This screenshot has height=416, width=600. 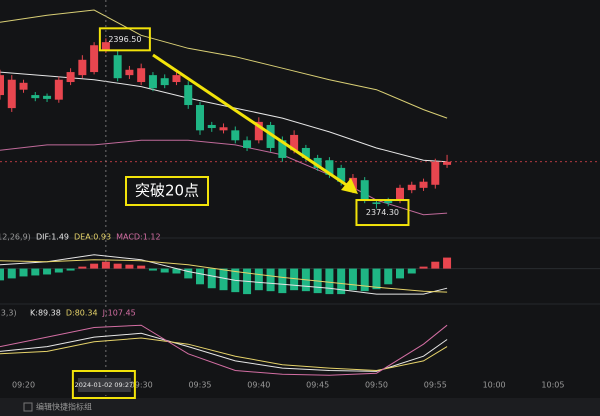 What do you see at coordinates (15, 237) in the screenshot?
I see `indicator-params: (12,26,9)` at bounding box center [15, 237].